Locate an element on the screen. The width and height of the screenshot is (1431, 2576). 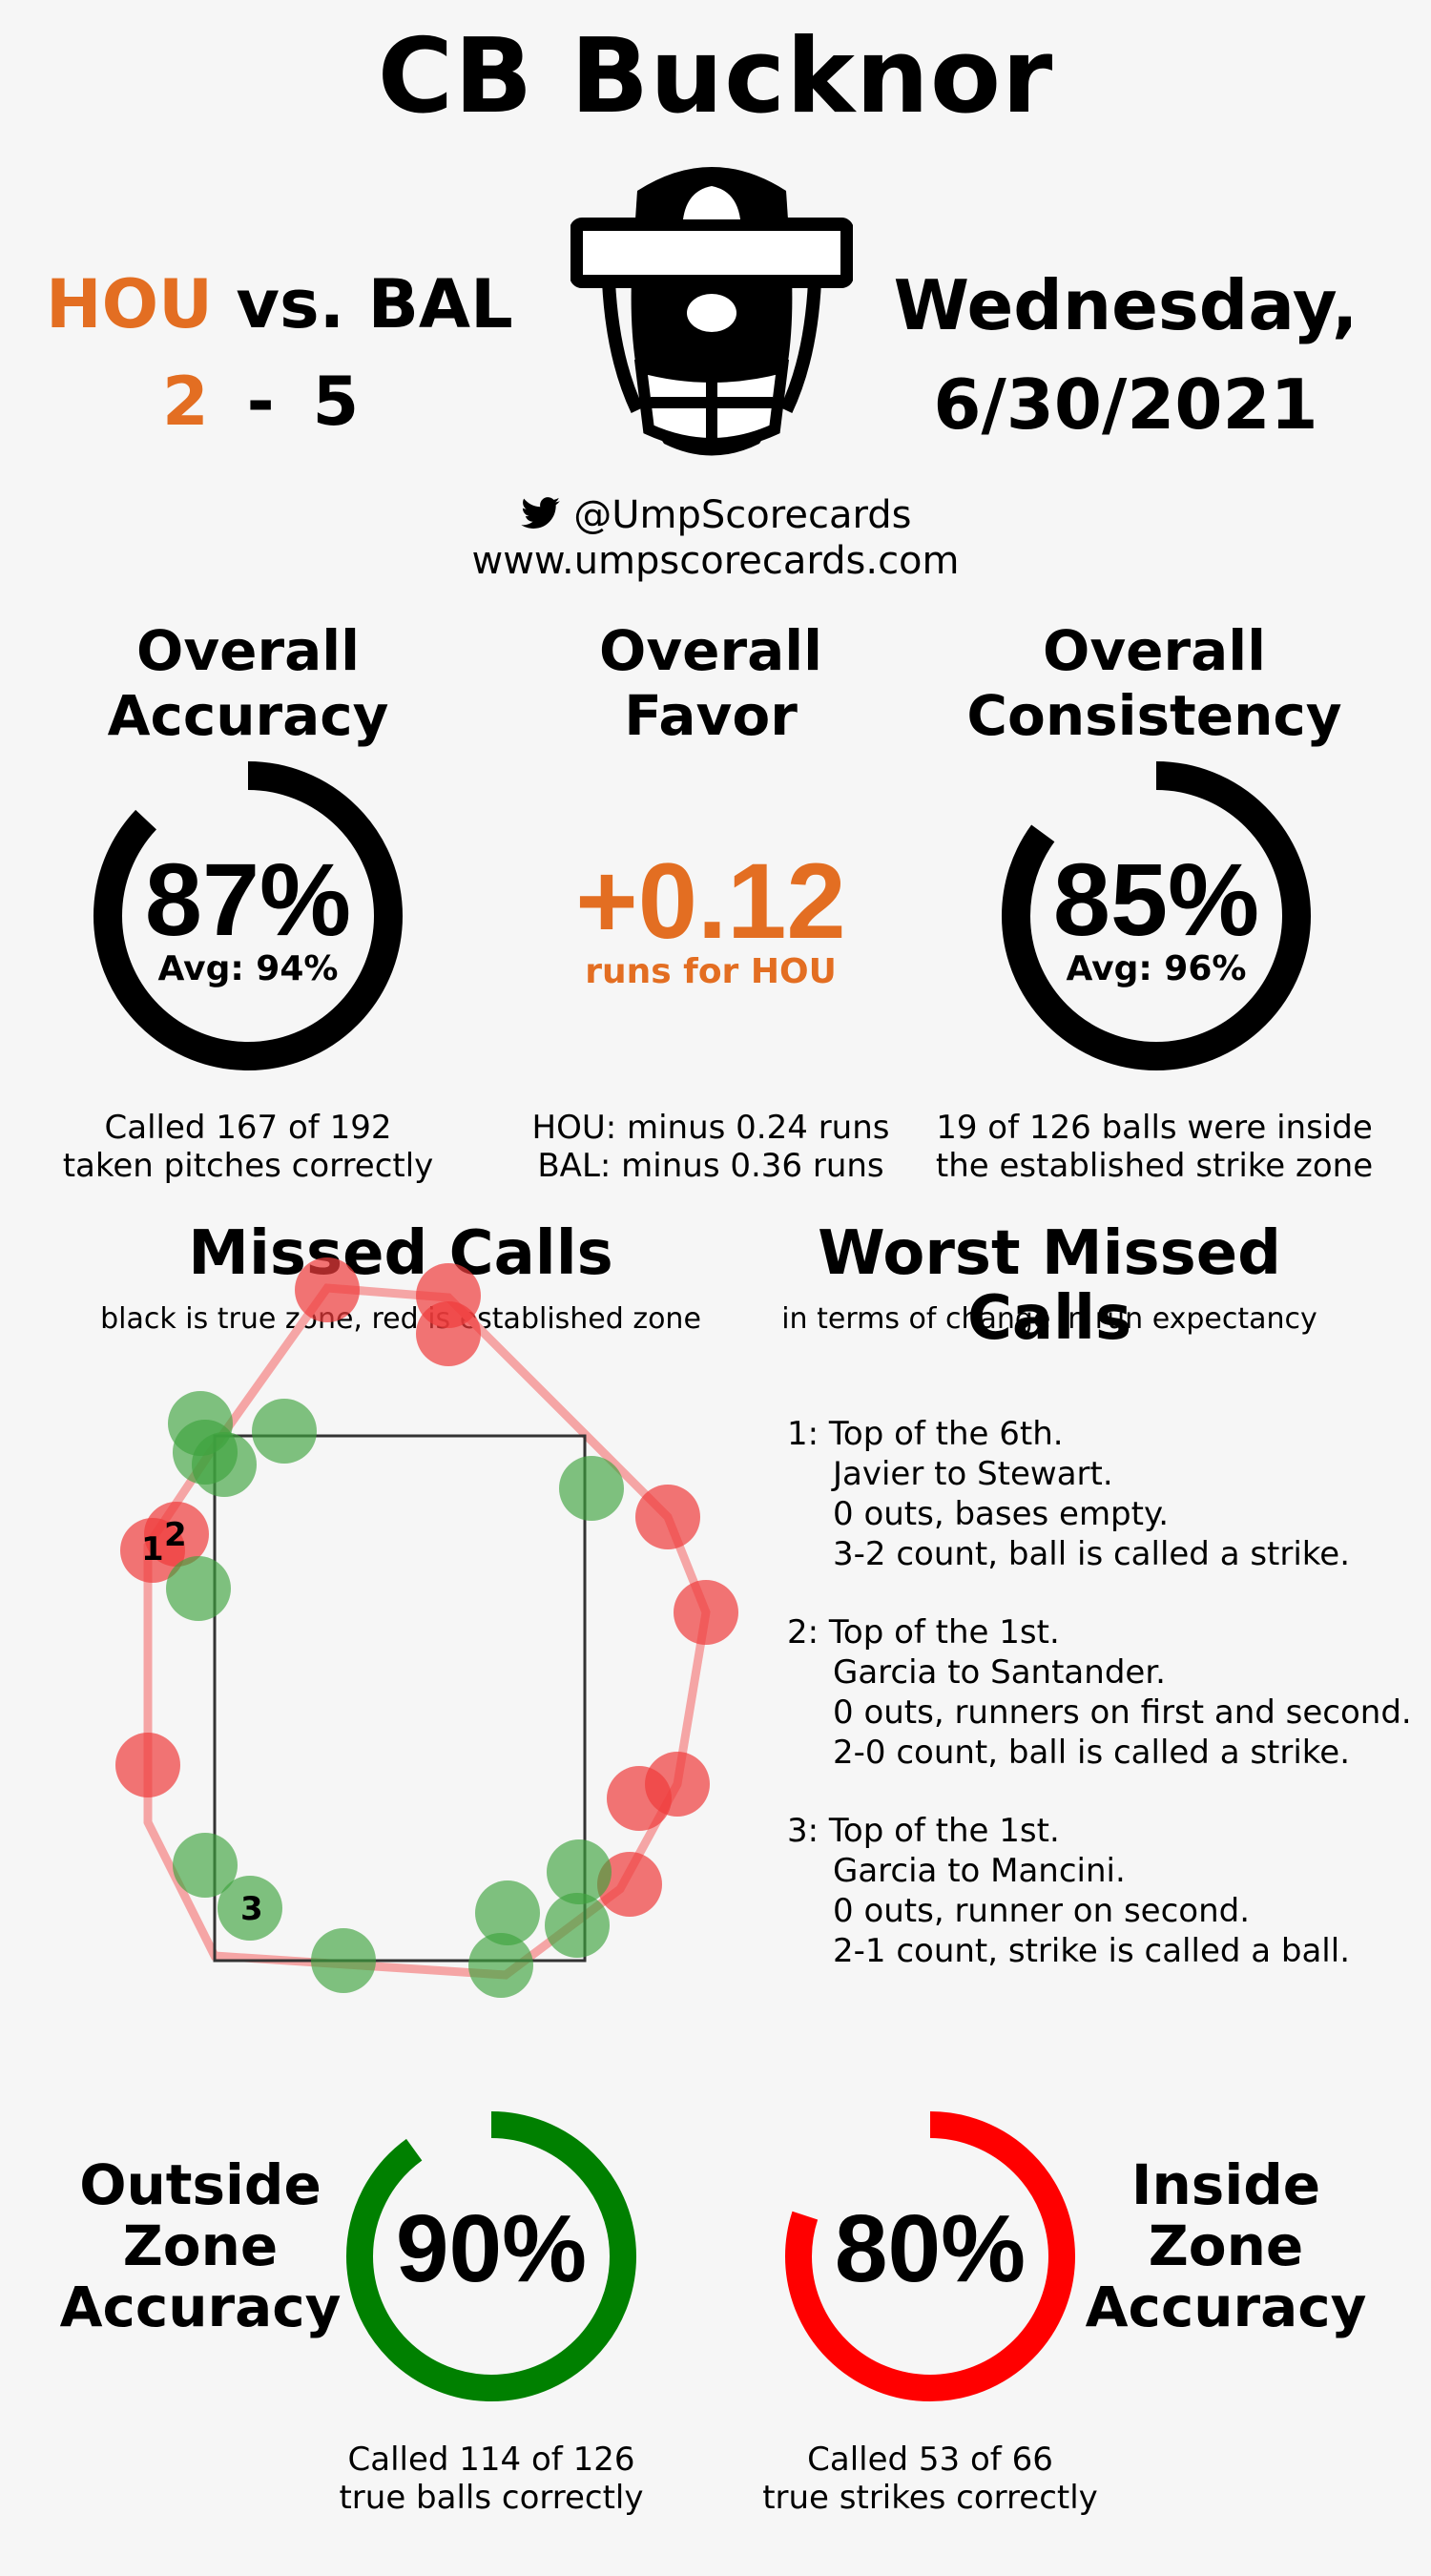
outside-zone-title-line2: Zone is located at coordinates (200, 2245).